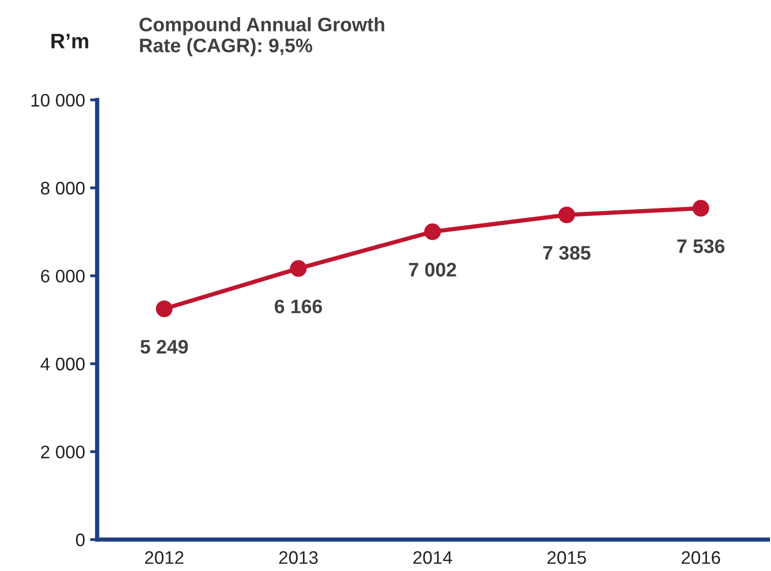  I want to click on data-label: 5 249, so click(164, 347).